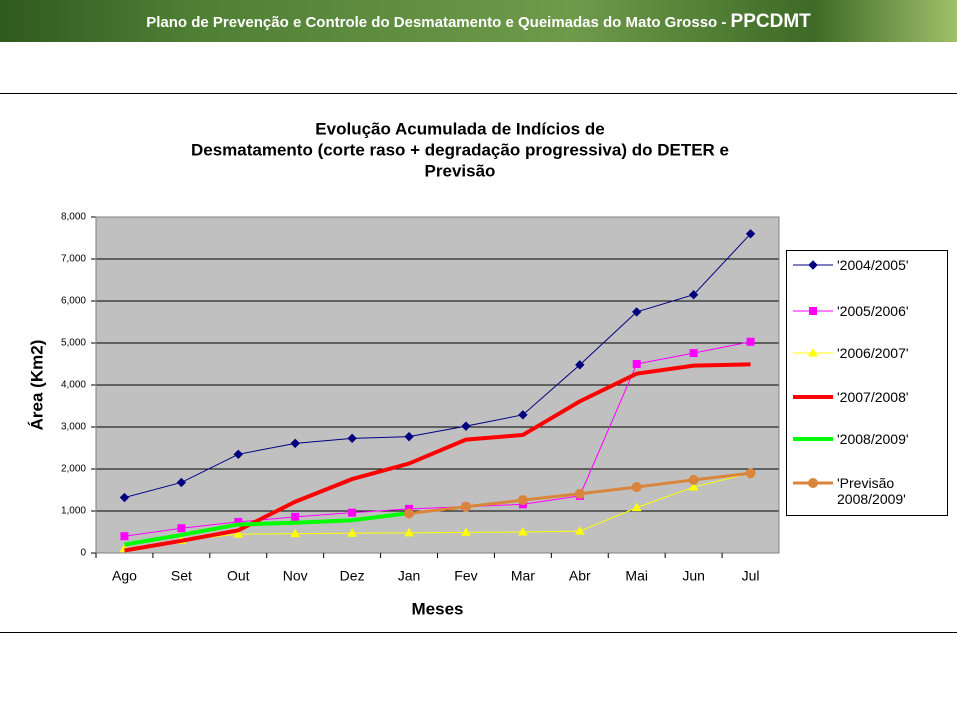  I want to click on y-axis-label: Área (Km2), so click(36, 385).